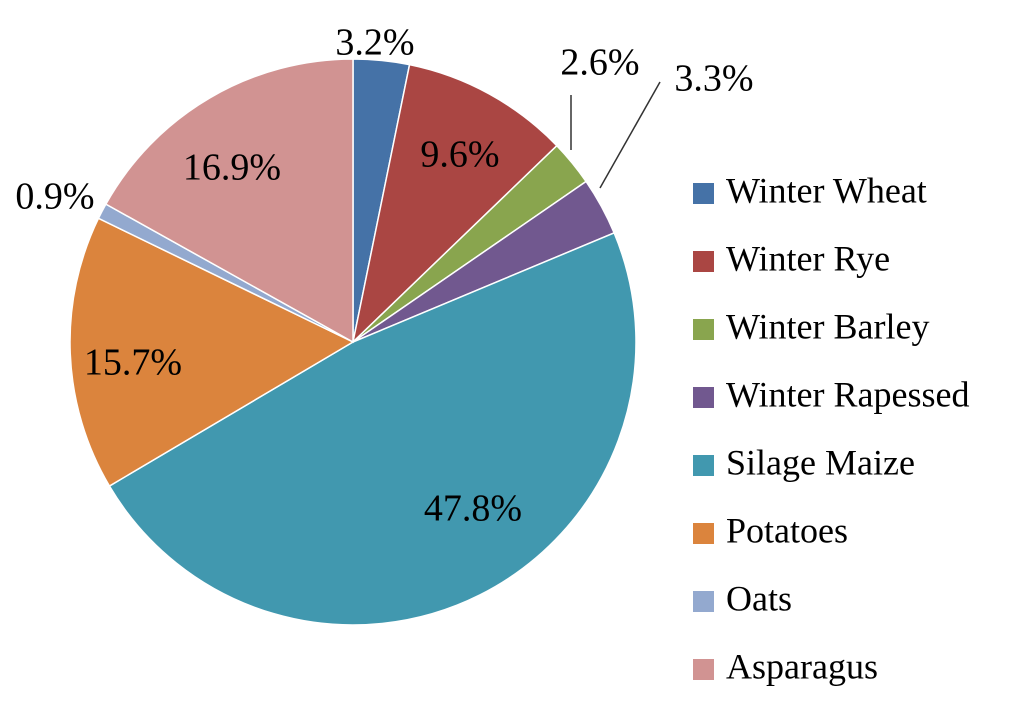 This screenshot has height=705, width=1024. Describe the element at coordinates (454, 204) in the screenshot. I see `slice-winter-rye` at that location.